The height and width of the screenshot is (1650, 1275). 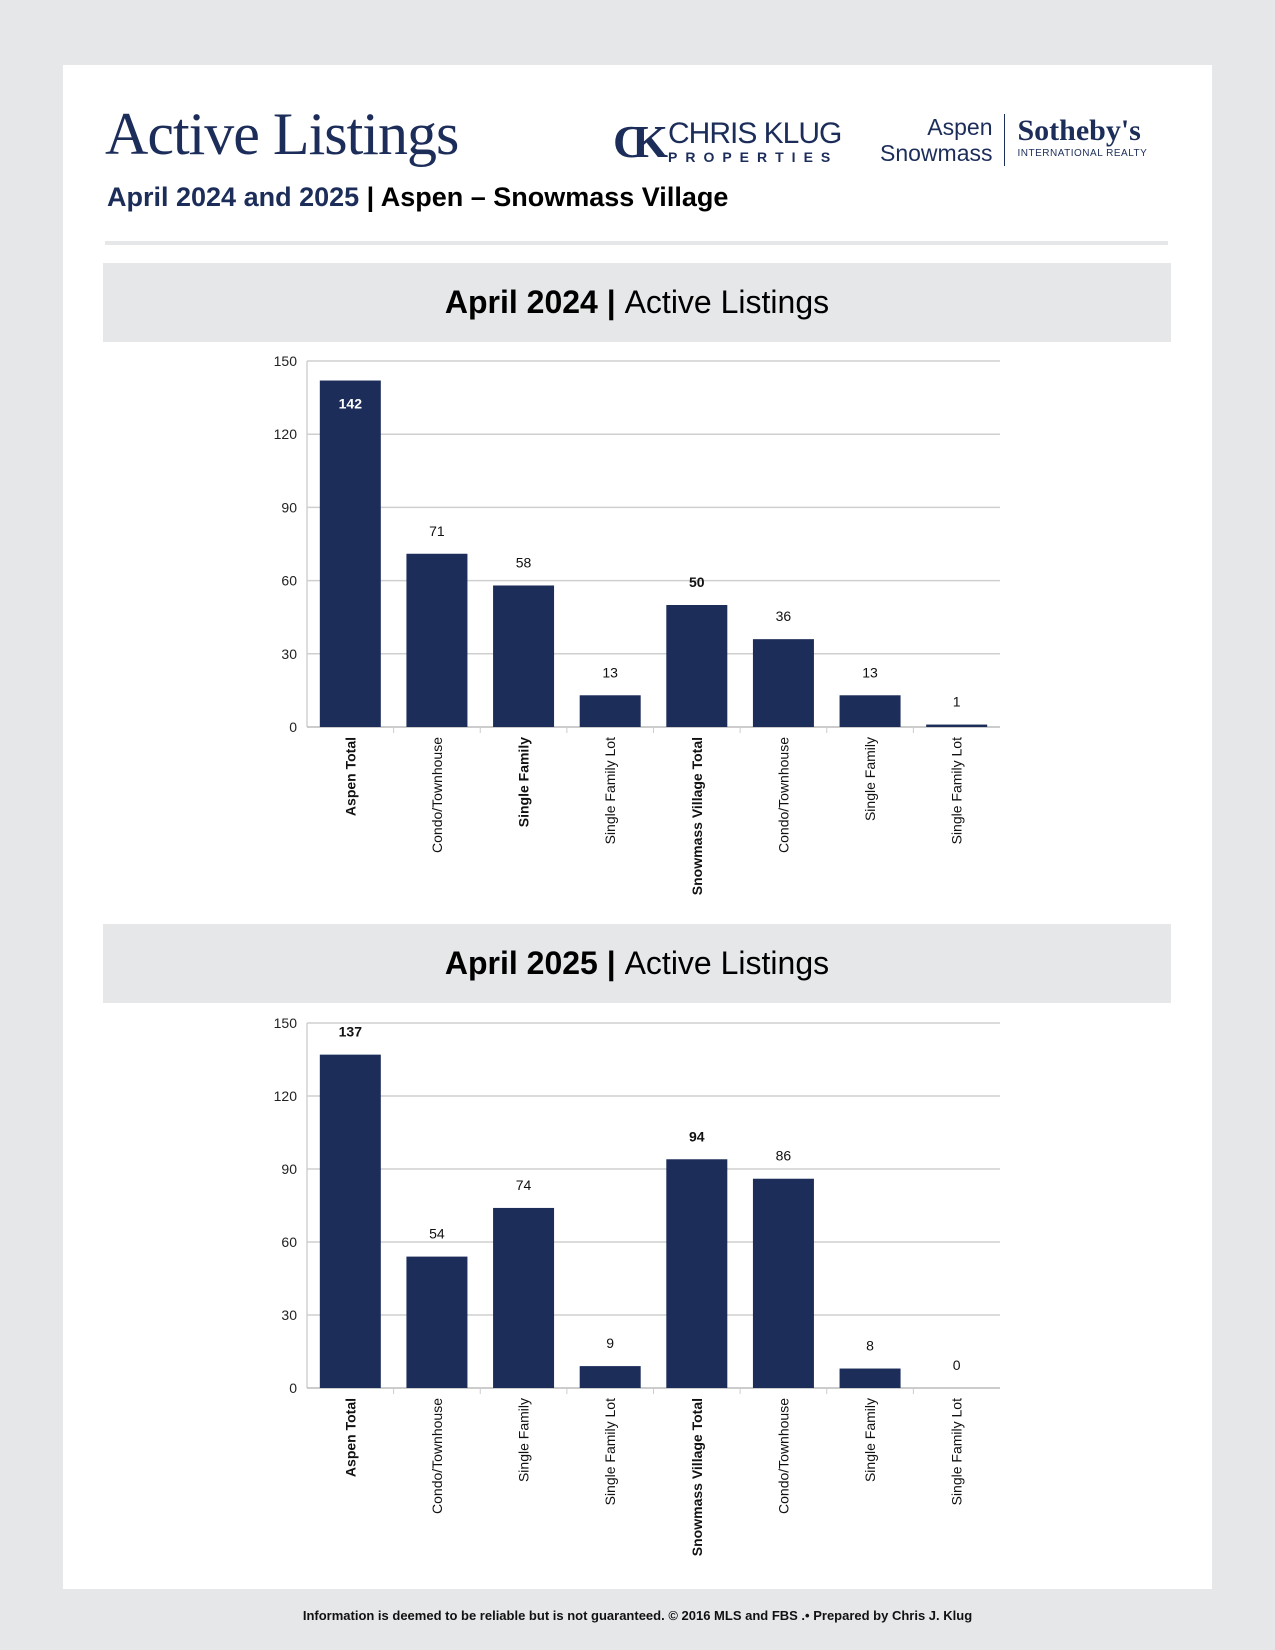 What do you see at coordinates (636, 243) in the screenshot?
I see `header-divider` at bounding box center [636, 243].